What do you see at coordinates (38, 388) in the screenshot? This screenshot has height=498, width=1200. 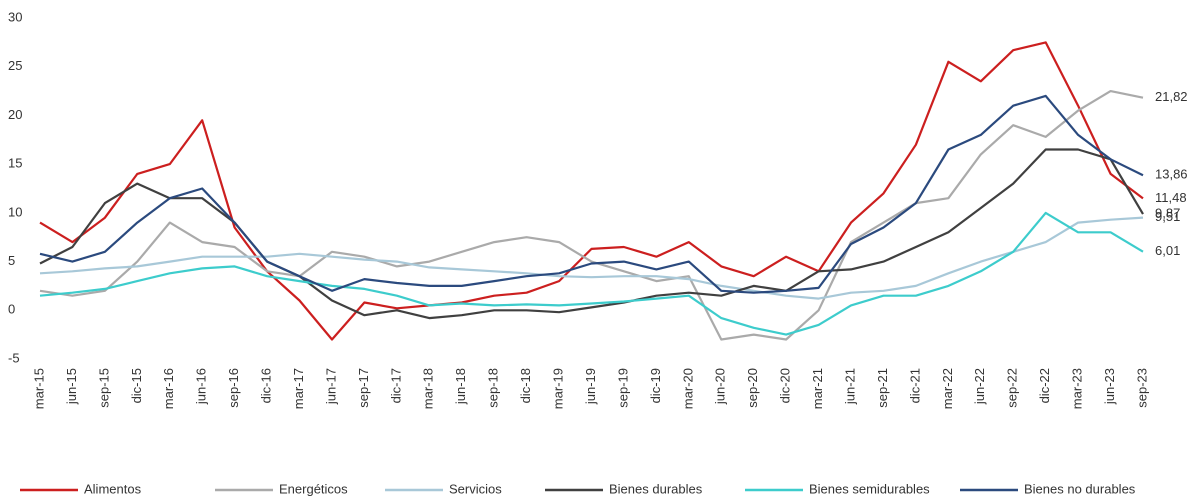 I see `x-tick-label: mar-15` at bounding box center [38, 388].